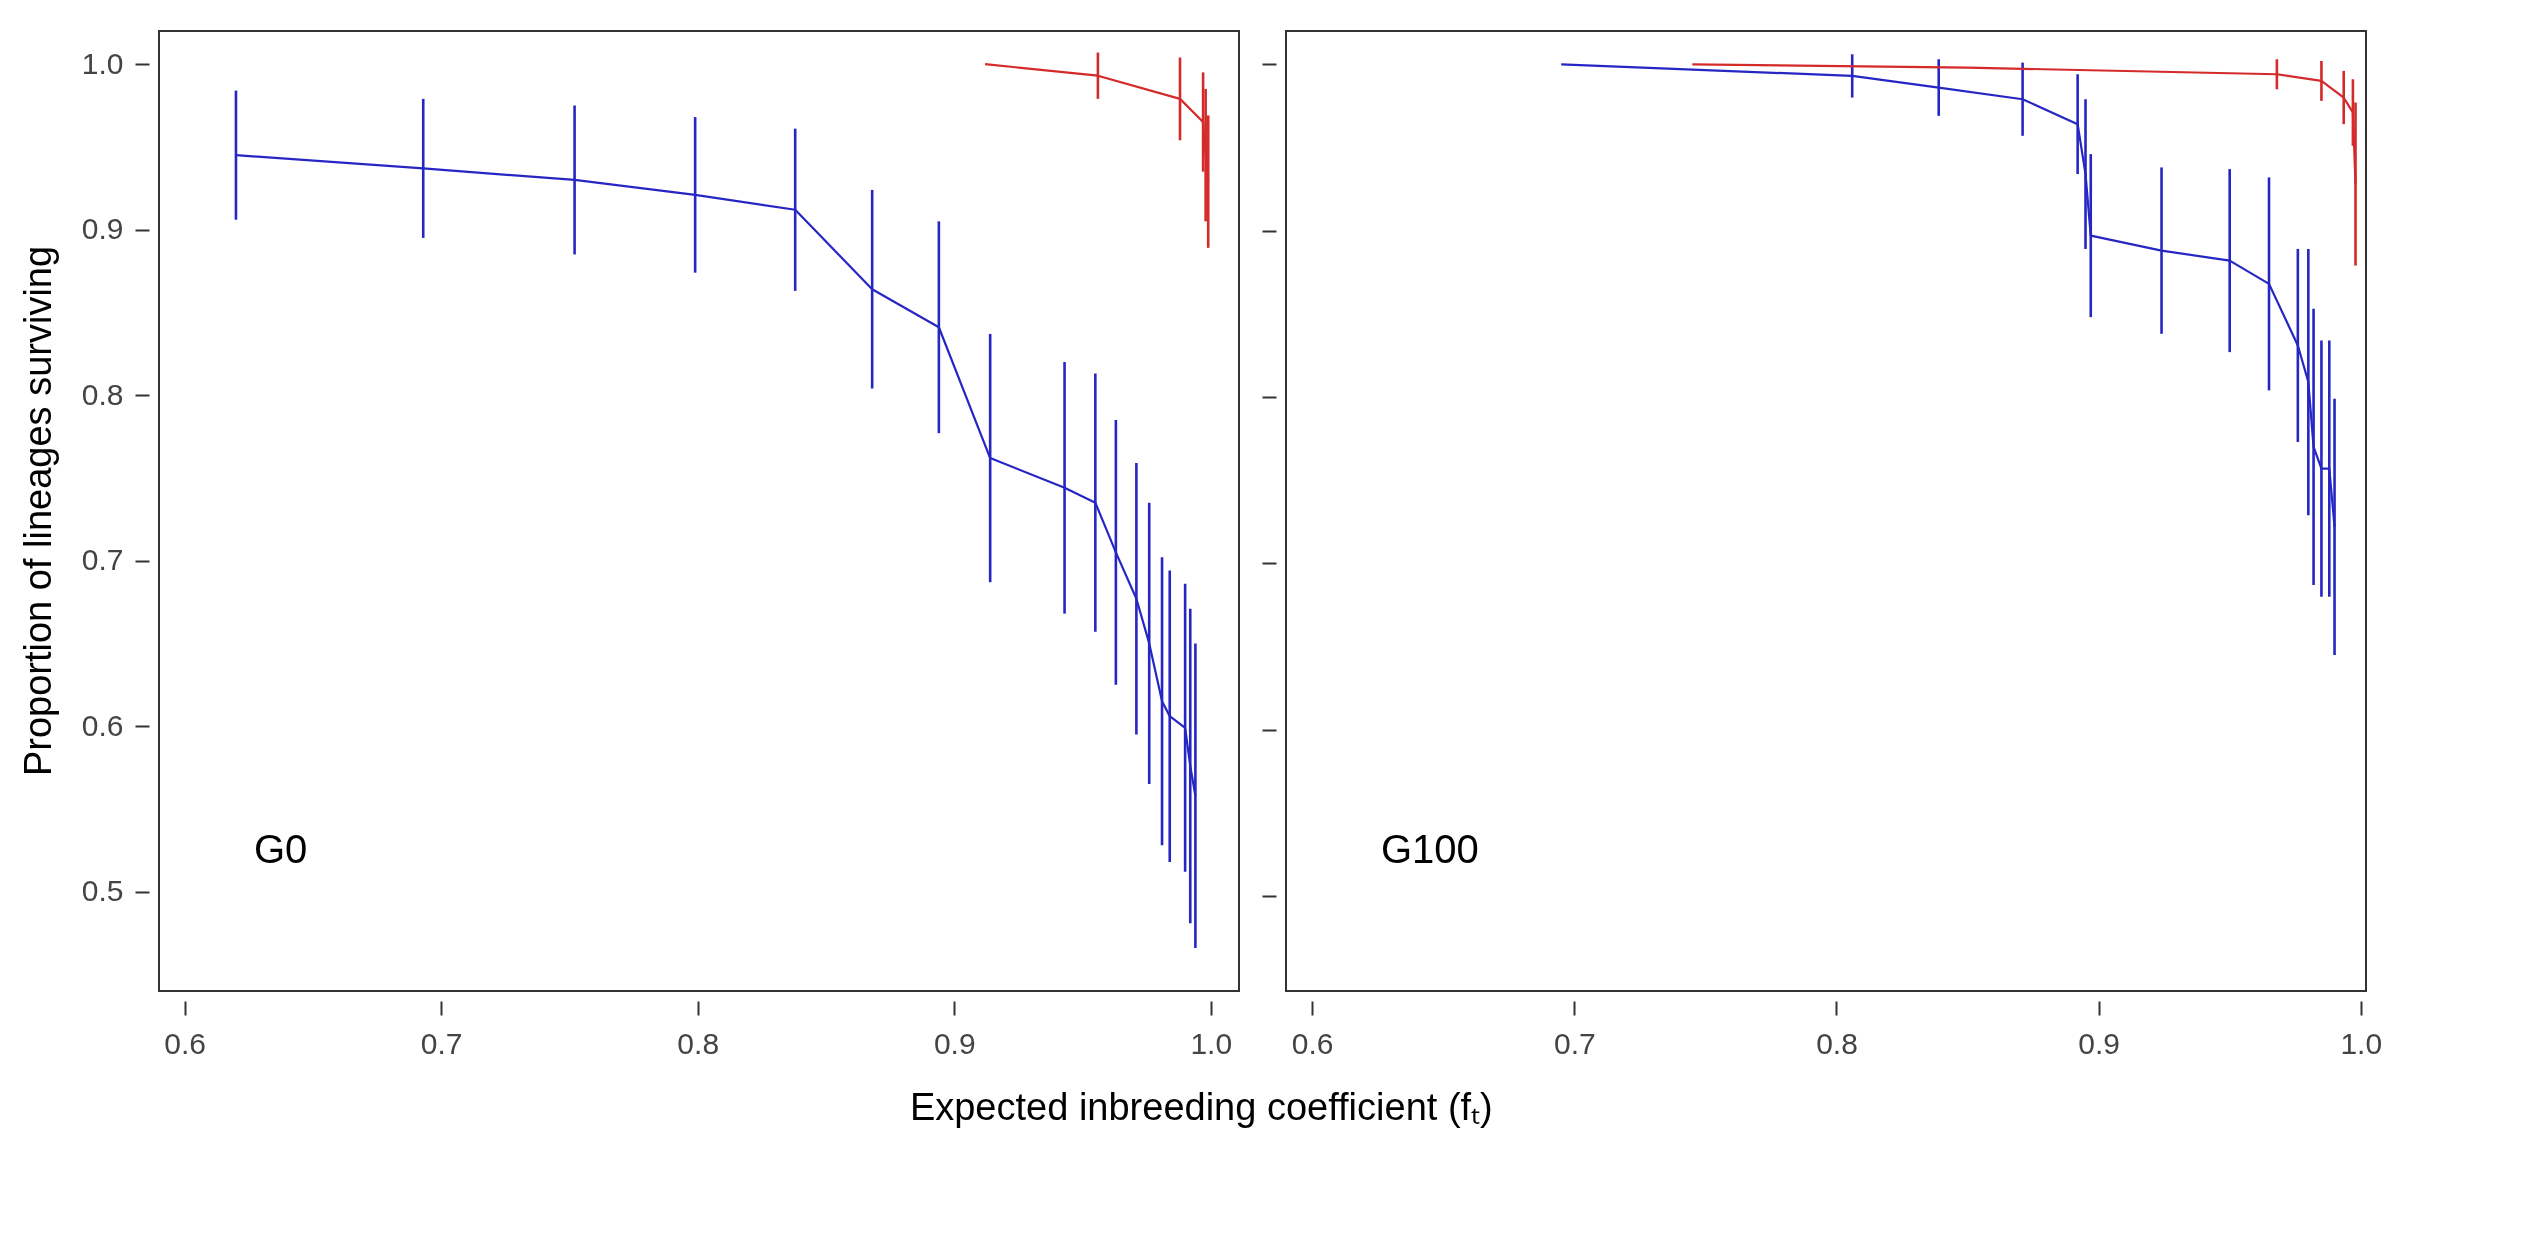  Describe the element at coordinates (102, 560) in the screenshot. I see `y-tick-label: 0.7` at that location.